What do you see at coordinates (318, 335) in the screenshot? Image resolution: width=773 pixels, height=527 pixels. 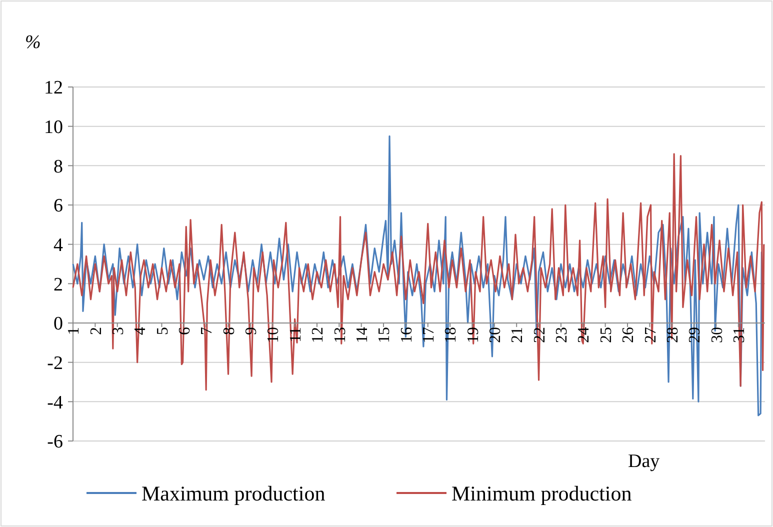 I see `x-tick-label: 12` at bounding box center [318, 335].